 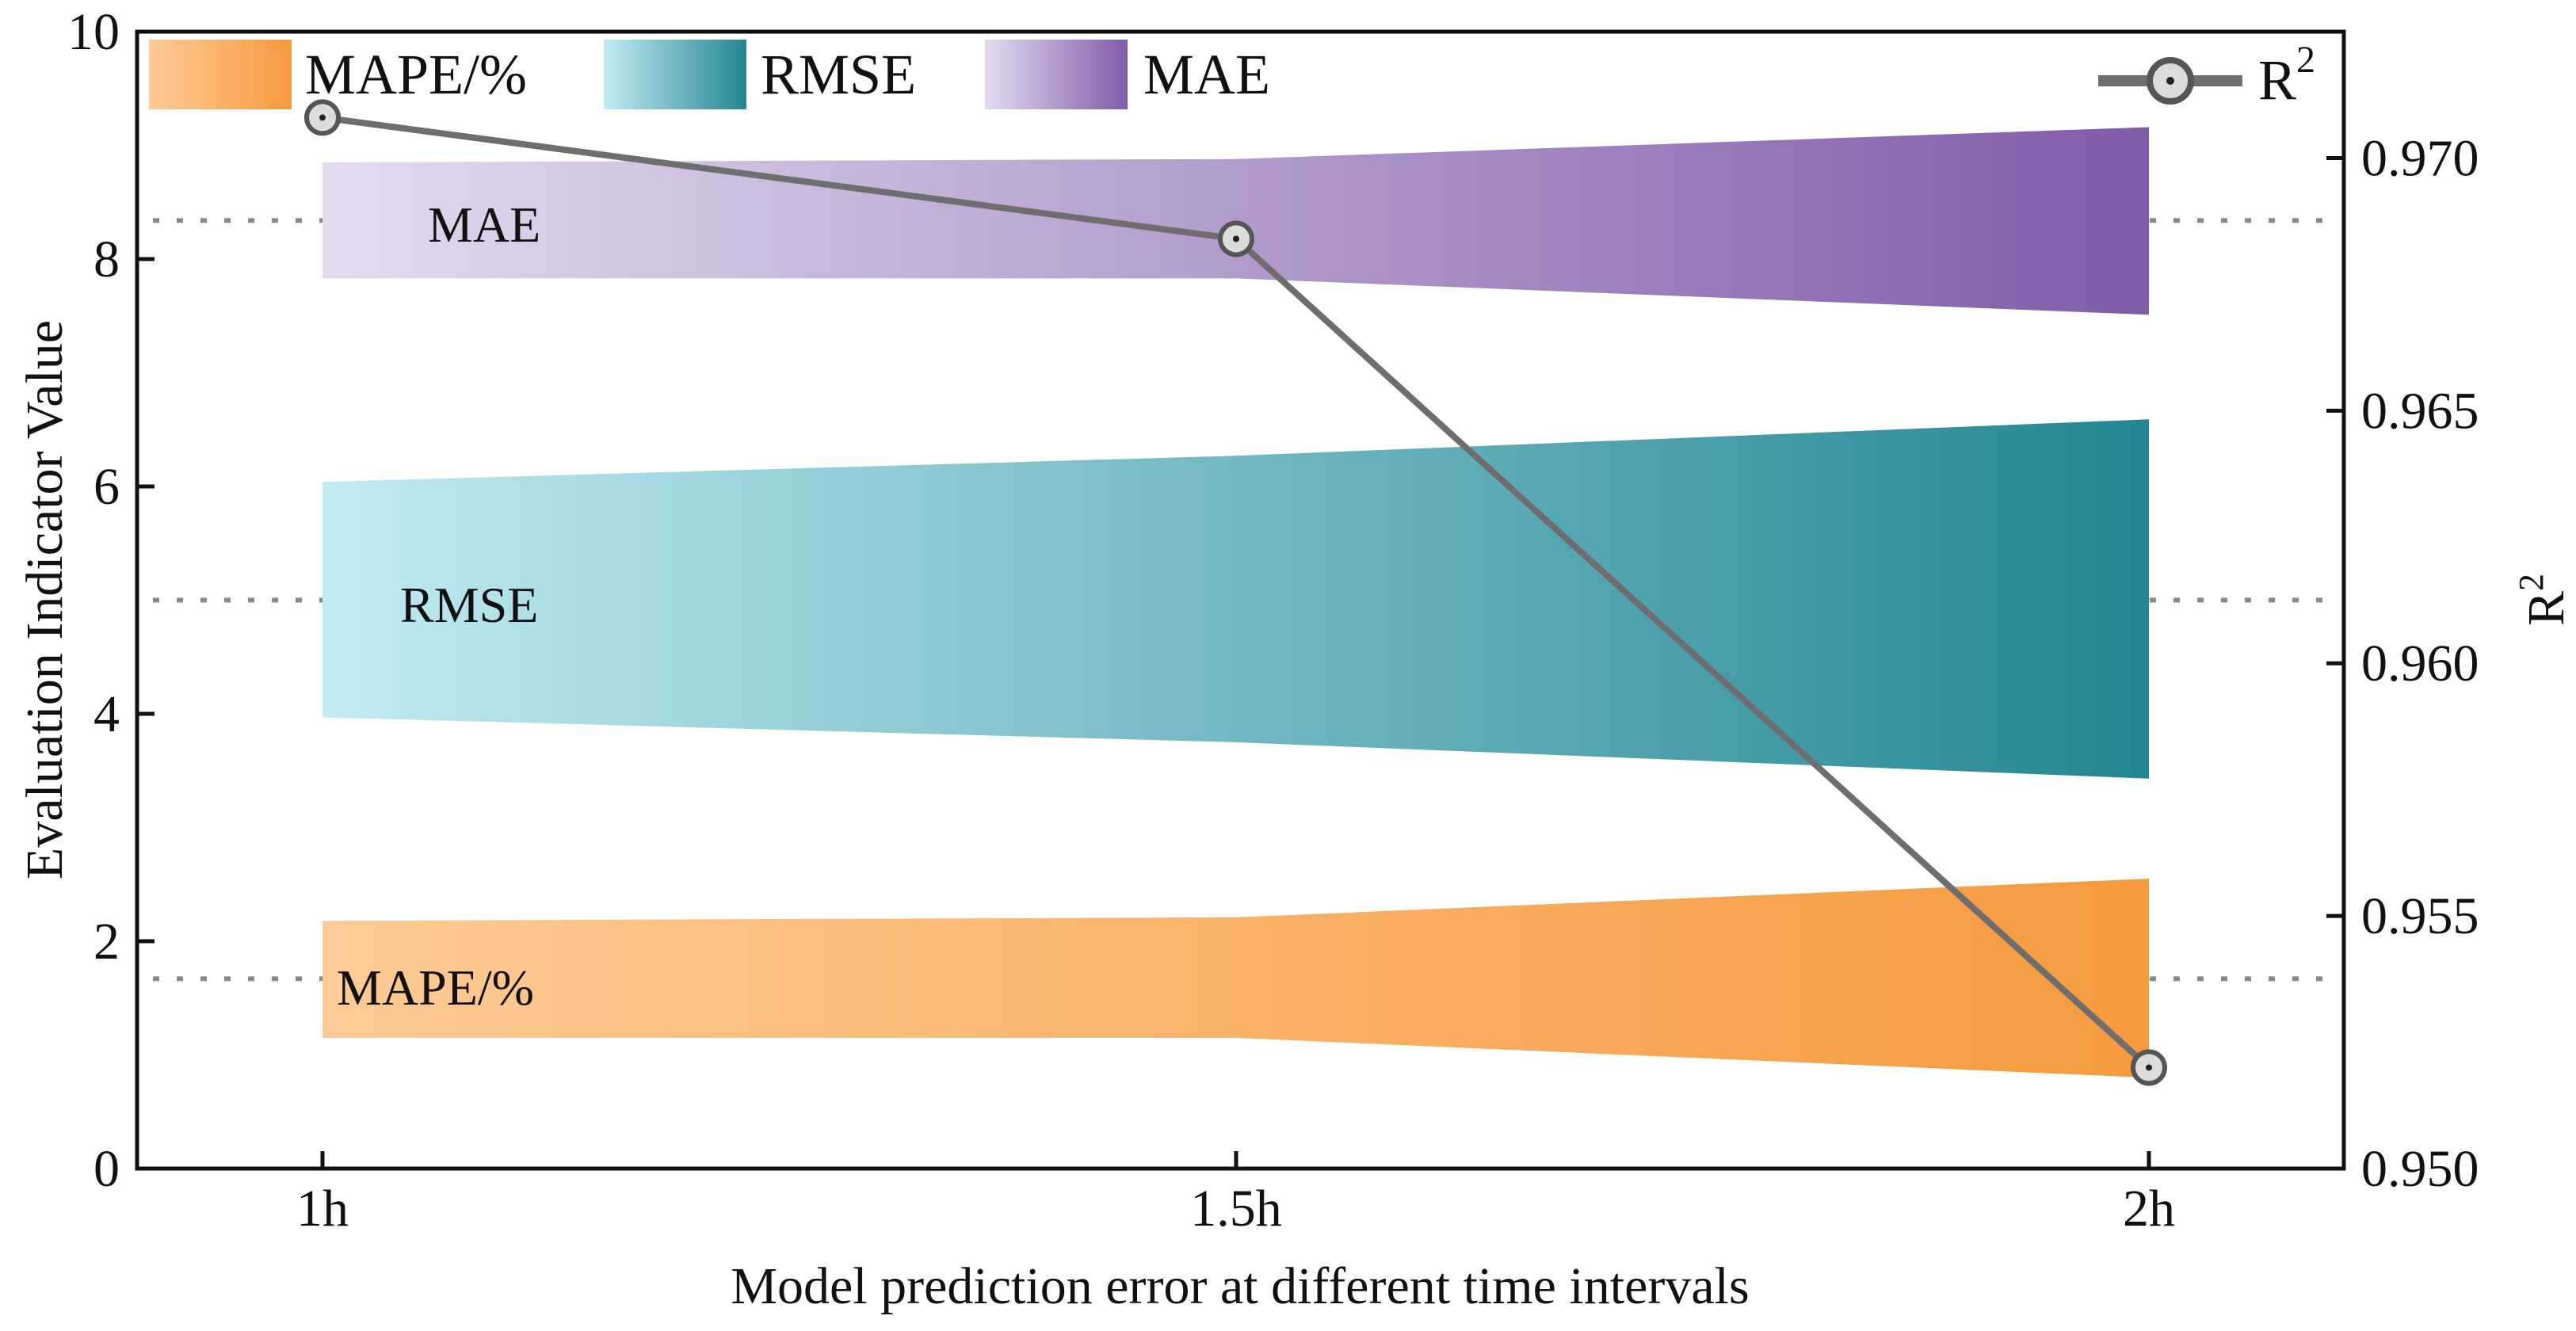 What do you see at coordinates (106, 942) in the screenshot?
I see `y-tick-label: 2` at bounding box center [106, 942].